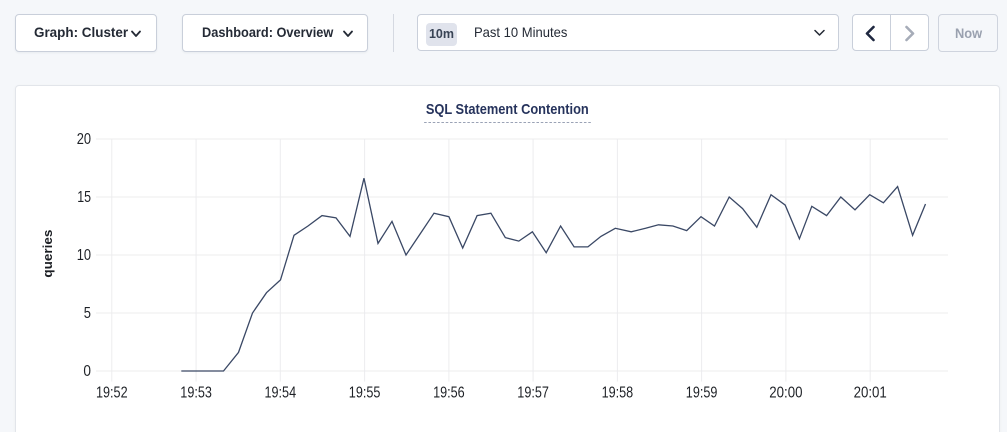 The image size is (1007, 432). What do you see at coordinates (785, 393) in the screenshot?
I see `svg-text: 20:00` at bounding box center [785, 393].